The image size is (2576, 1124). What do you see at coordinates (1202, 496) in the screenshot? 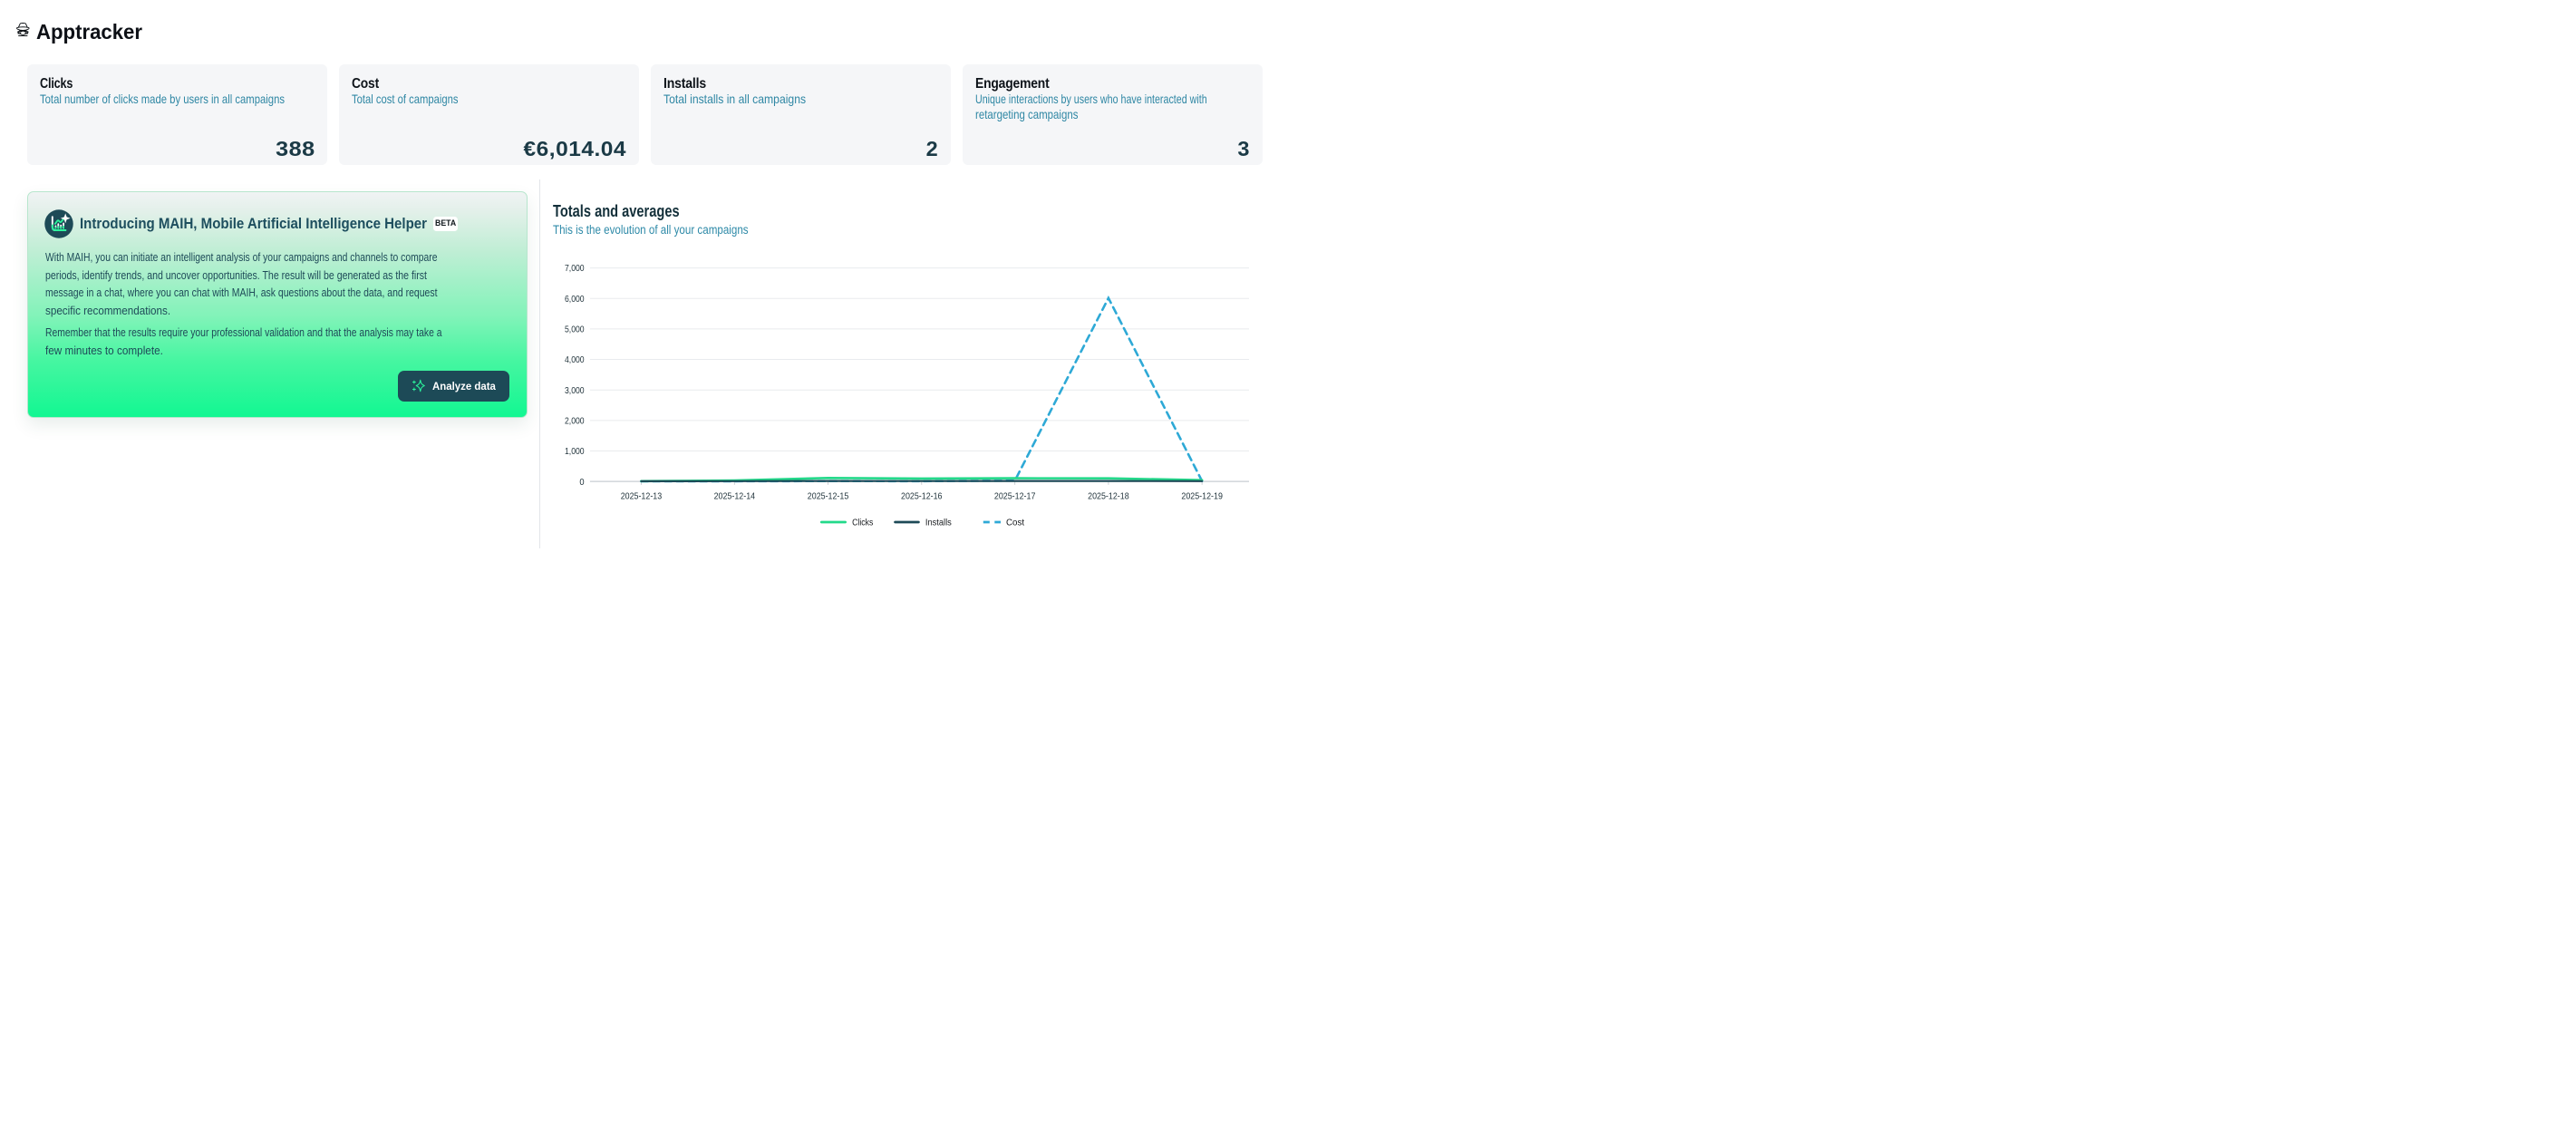
I see `svg-text: 2025-12-19` at bounding box center [1202, 496].